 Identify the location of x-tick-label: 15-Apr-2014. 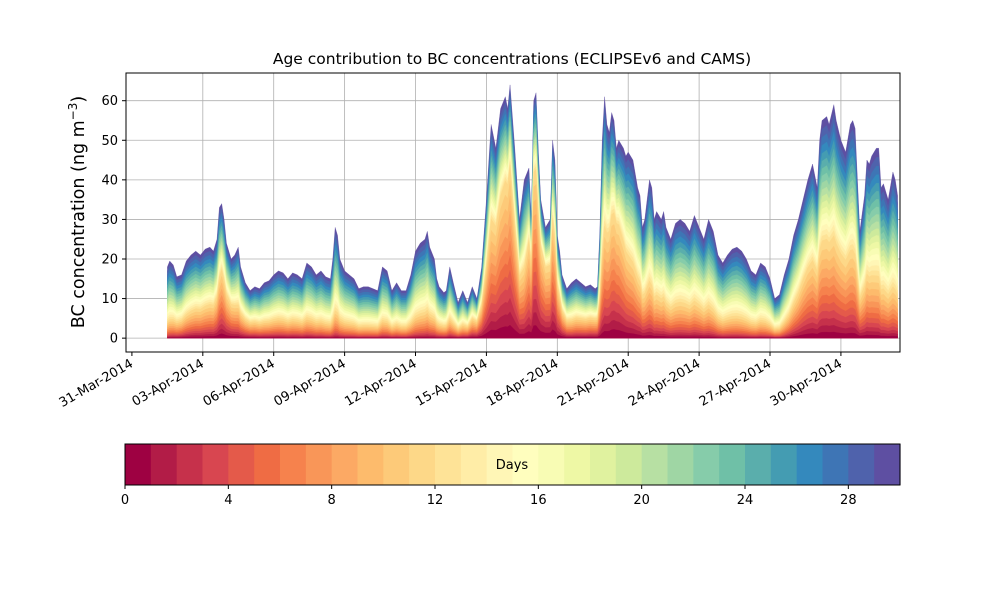
(451, 382).